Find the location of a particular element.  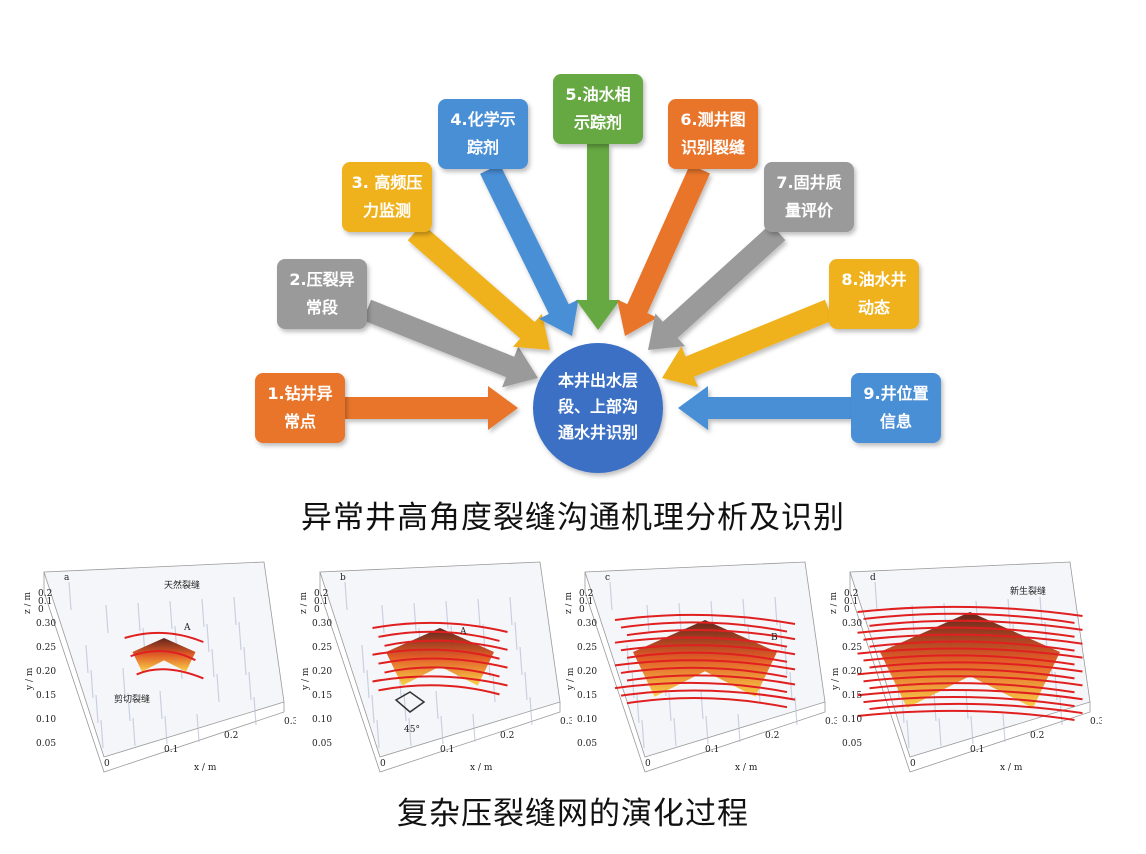

box-label-b4-2: 踪剂 is located at coordinates (483, 147).